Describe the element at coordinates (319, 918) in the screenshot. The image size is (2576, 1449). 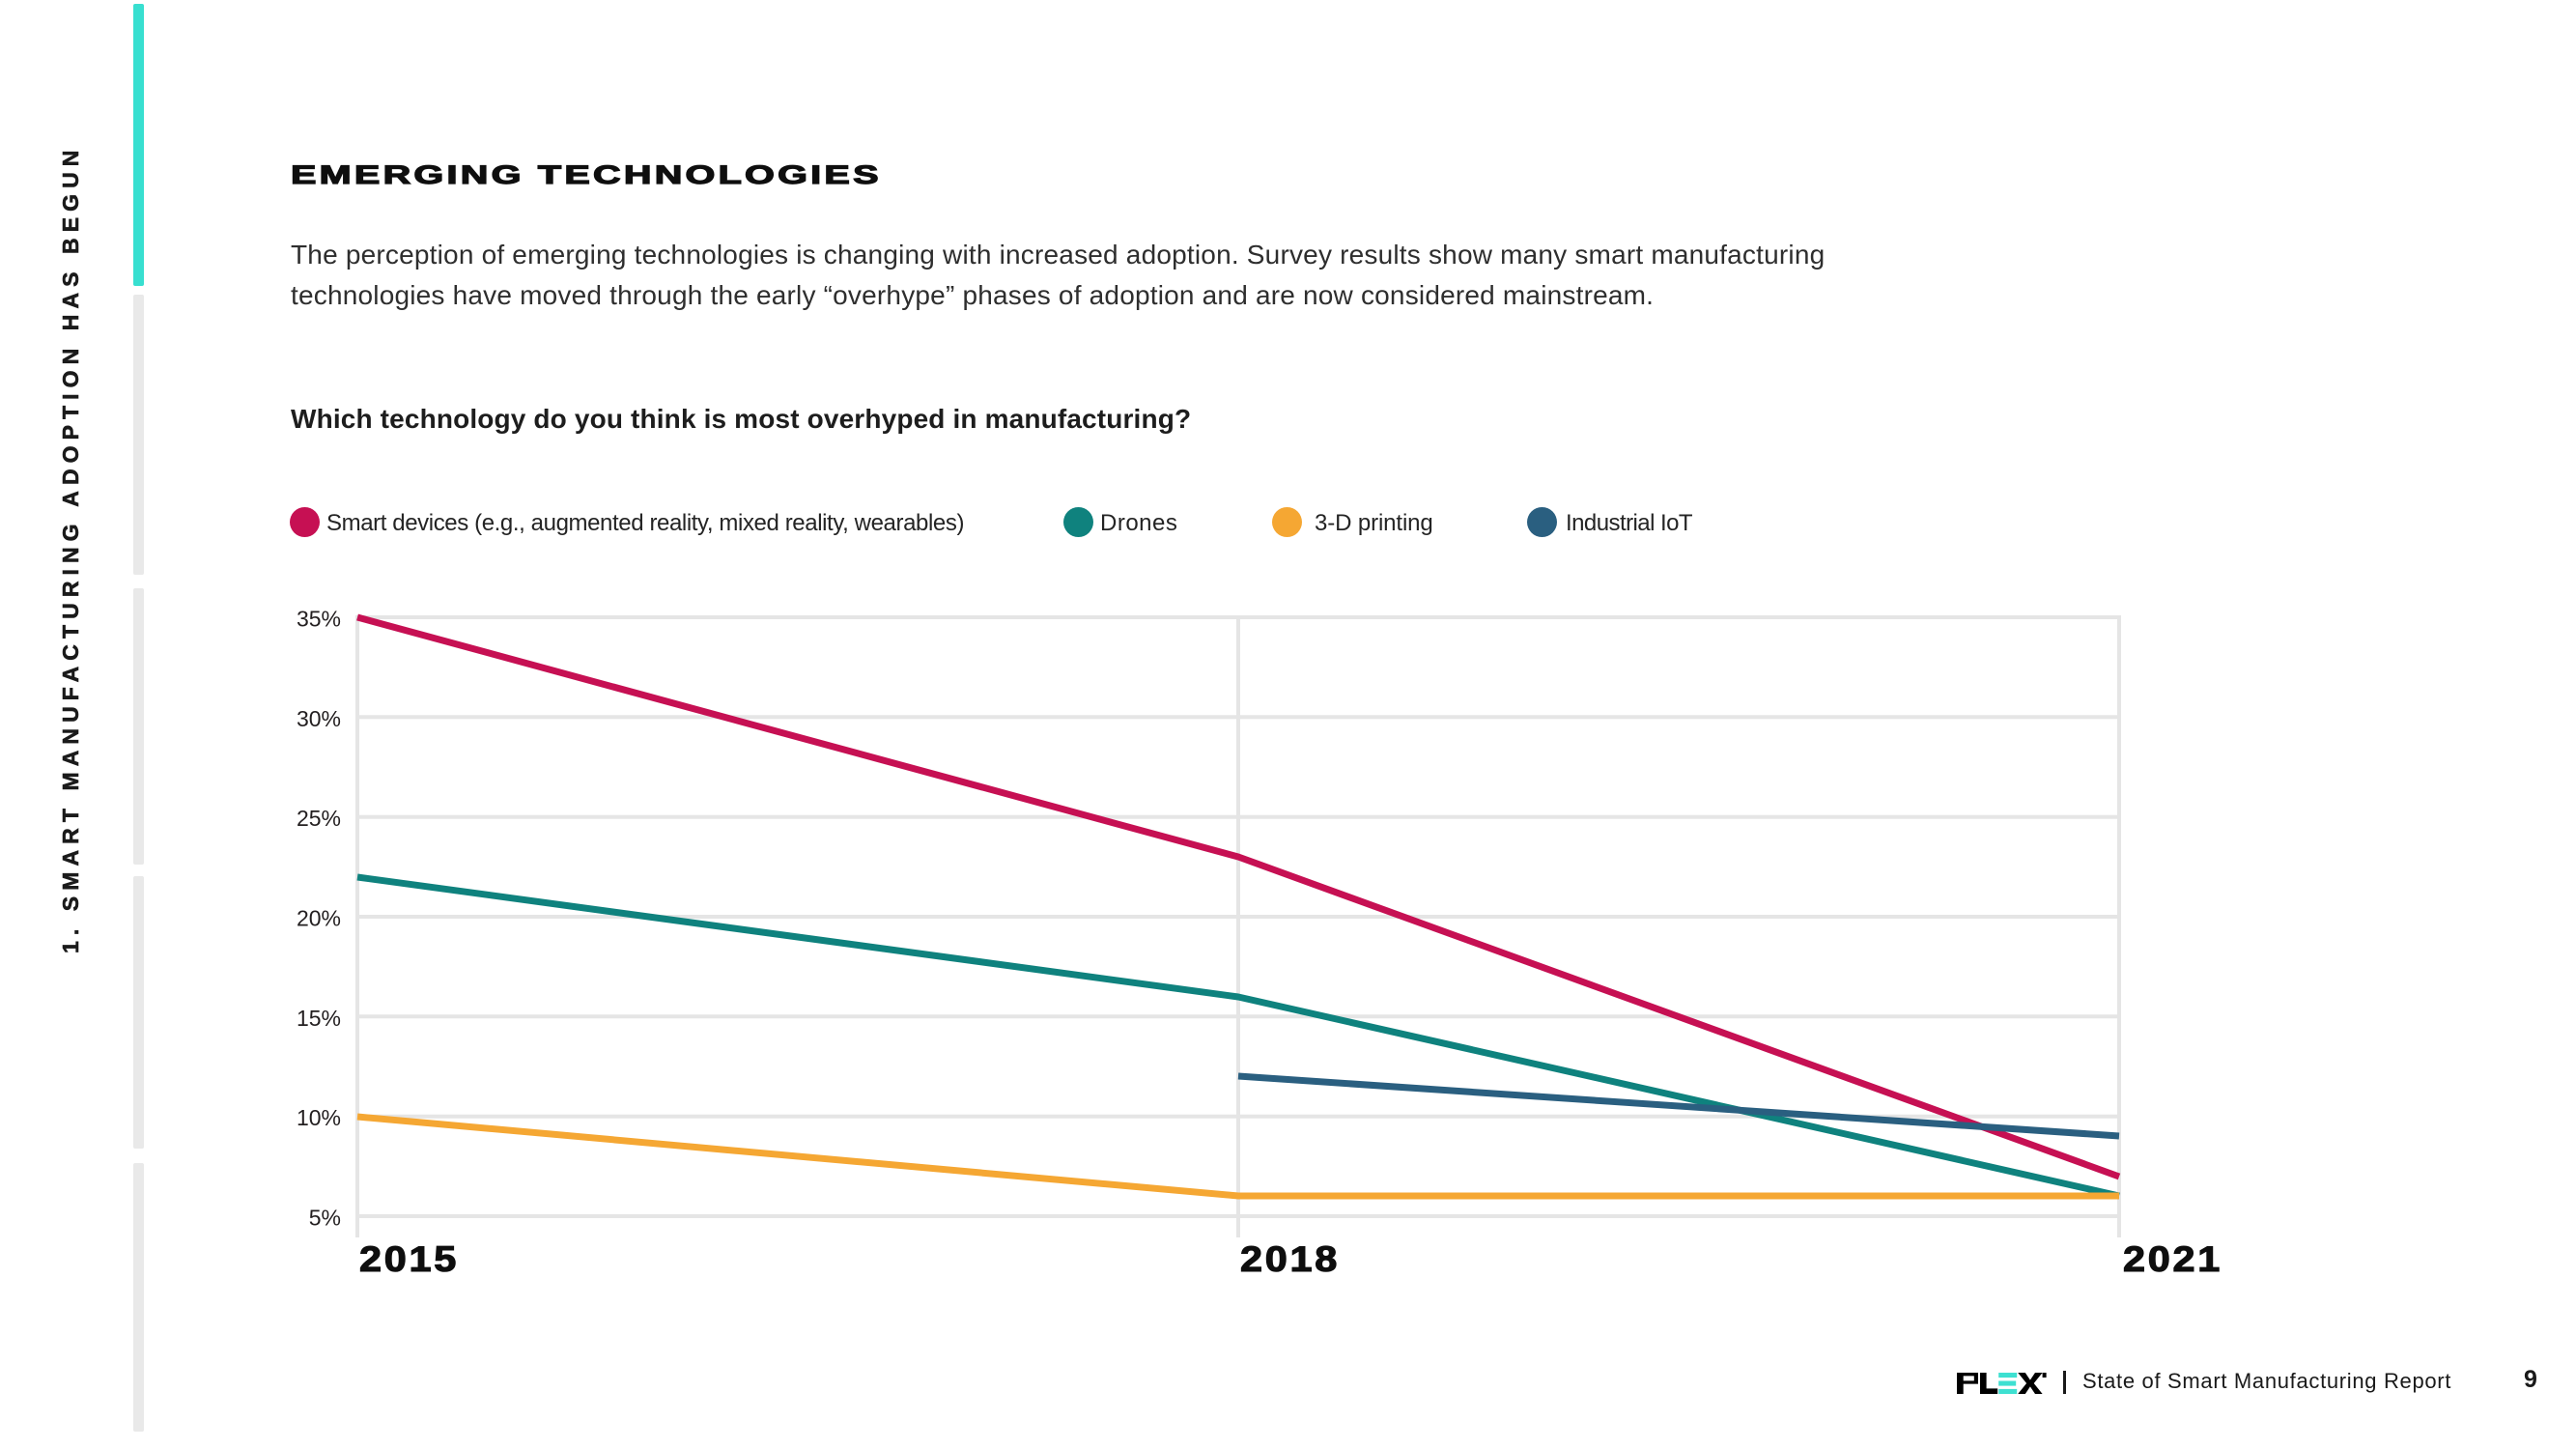
I see `svg-text: 20%` at that location.